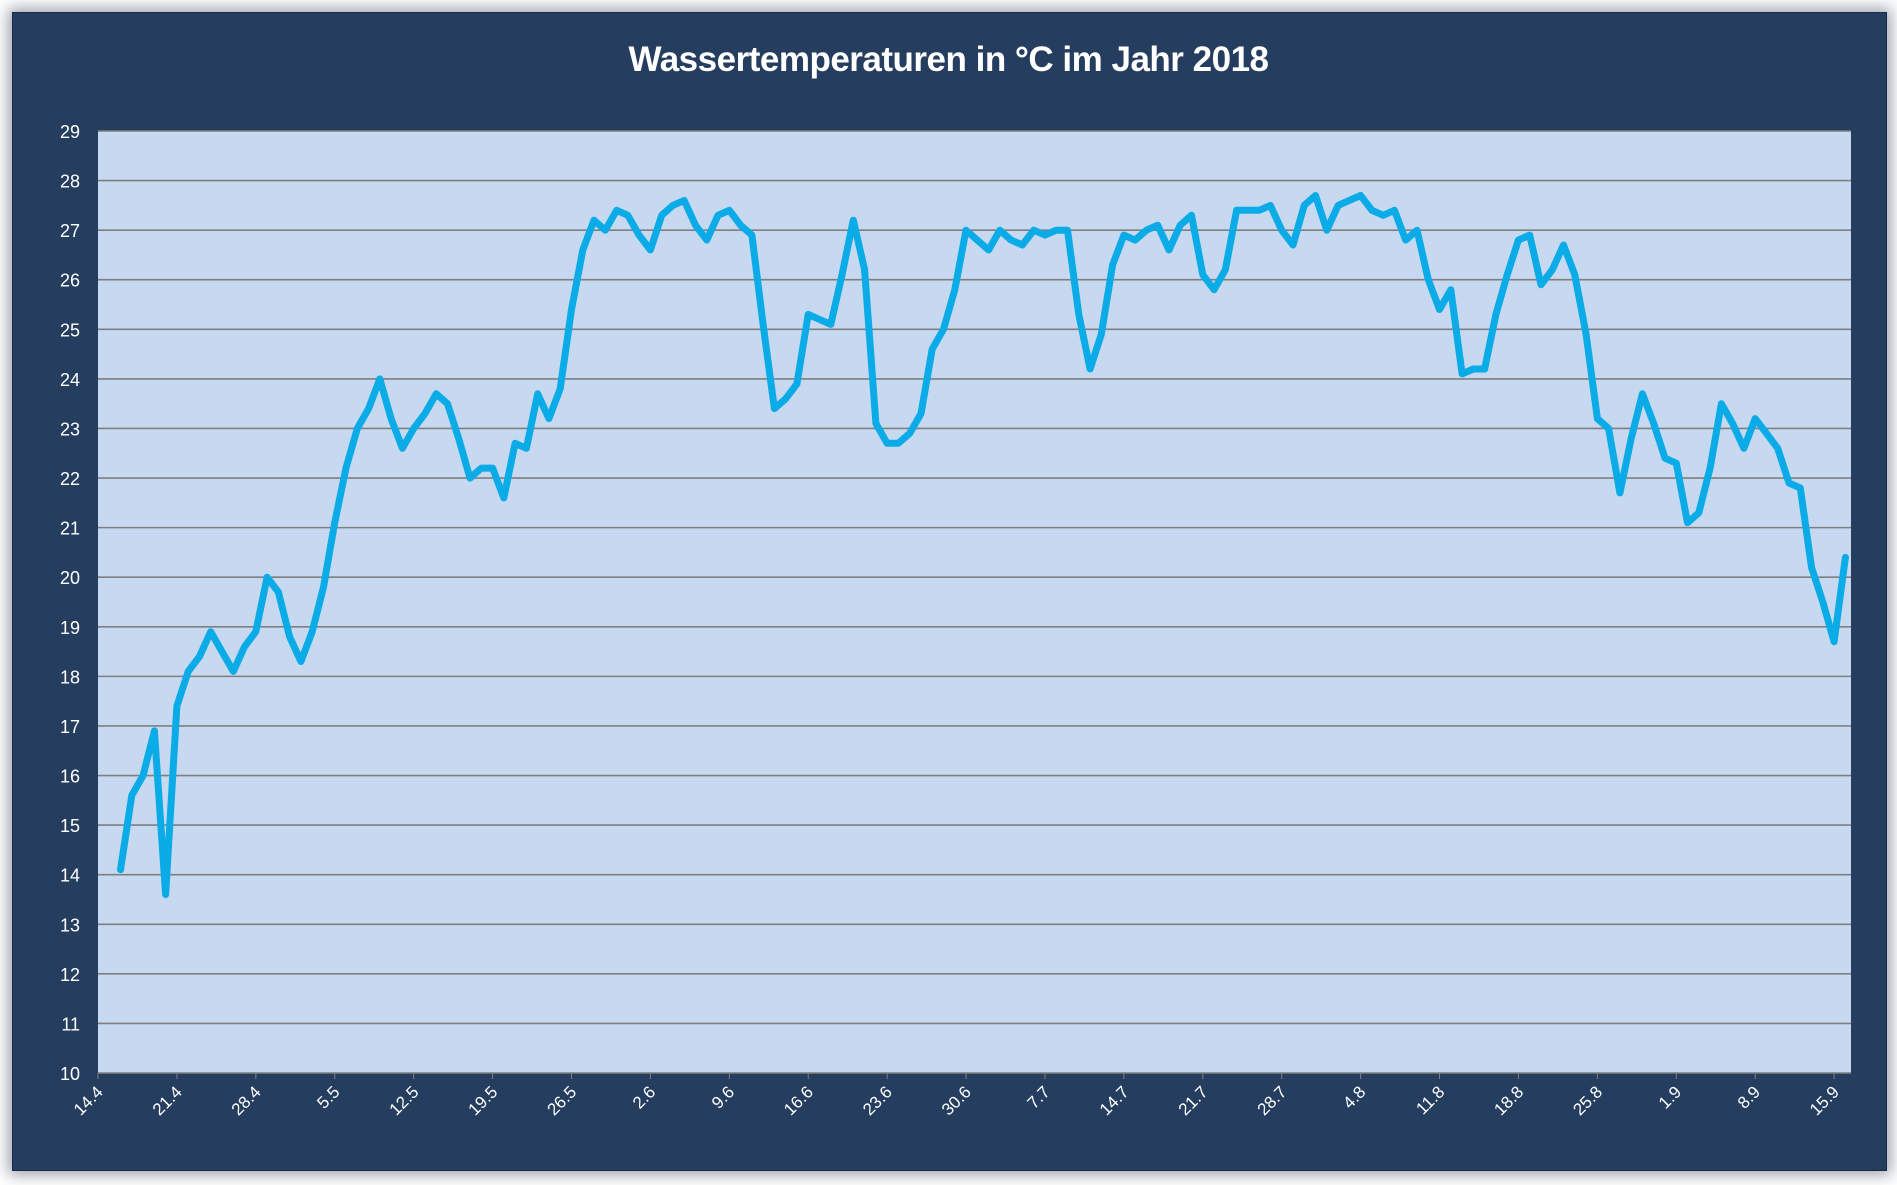  Describe the element at coordinates (1749, 1097) in the screenshot. I see `x-tick-label: 8.9` at that location.